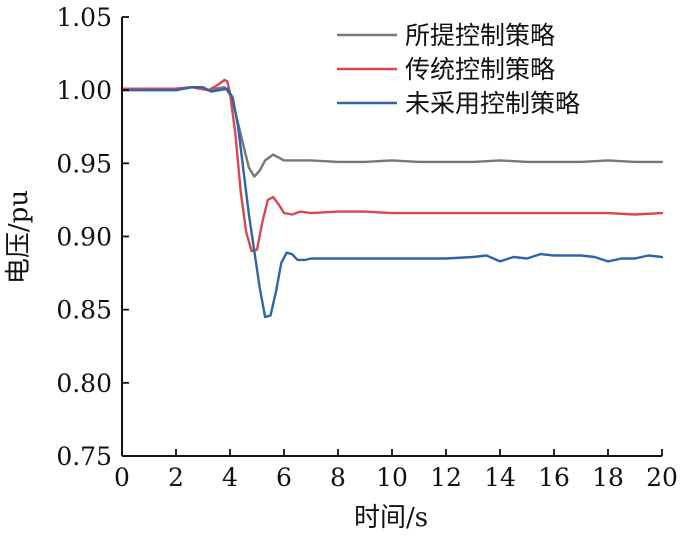  Describe the element at coordinates (84, 310) in the screenshot. I see `y-tick-label: 0.85` at that location.